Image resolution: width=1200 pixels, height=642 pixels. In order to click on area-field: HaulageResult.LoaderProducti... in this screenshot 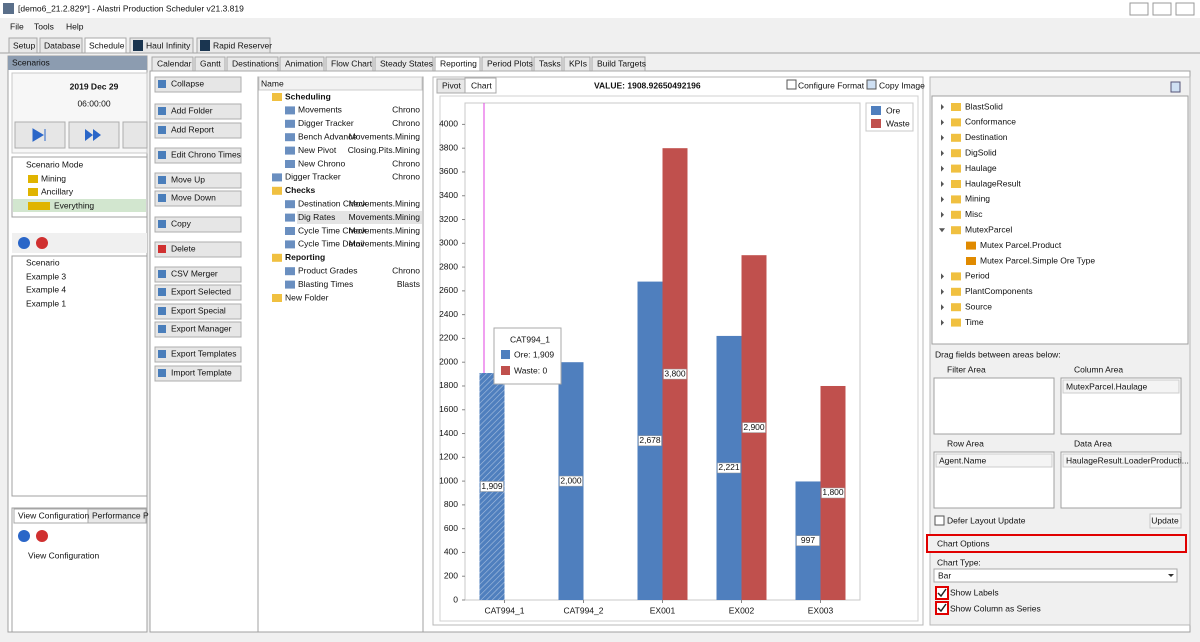, I will do `click(1127, 460)`.